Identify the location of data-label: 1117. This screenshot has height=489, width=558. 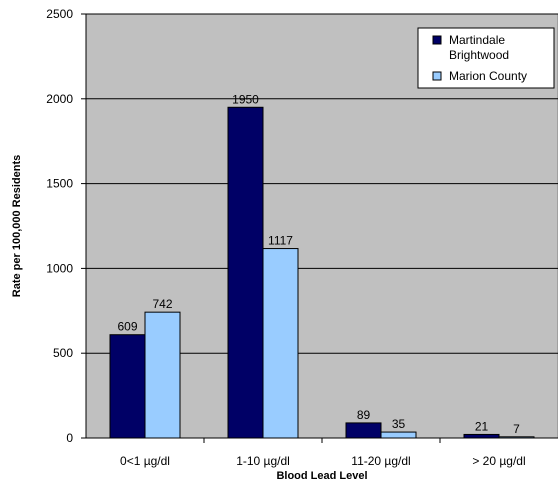
(280, 241).